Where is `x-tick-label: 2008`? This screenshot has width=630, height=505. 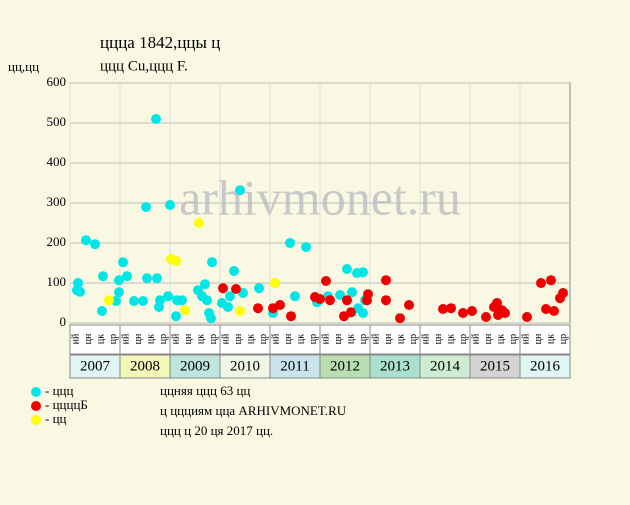 x-tick-label: 2008 is located at coordinates (145, 366).